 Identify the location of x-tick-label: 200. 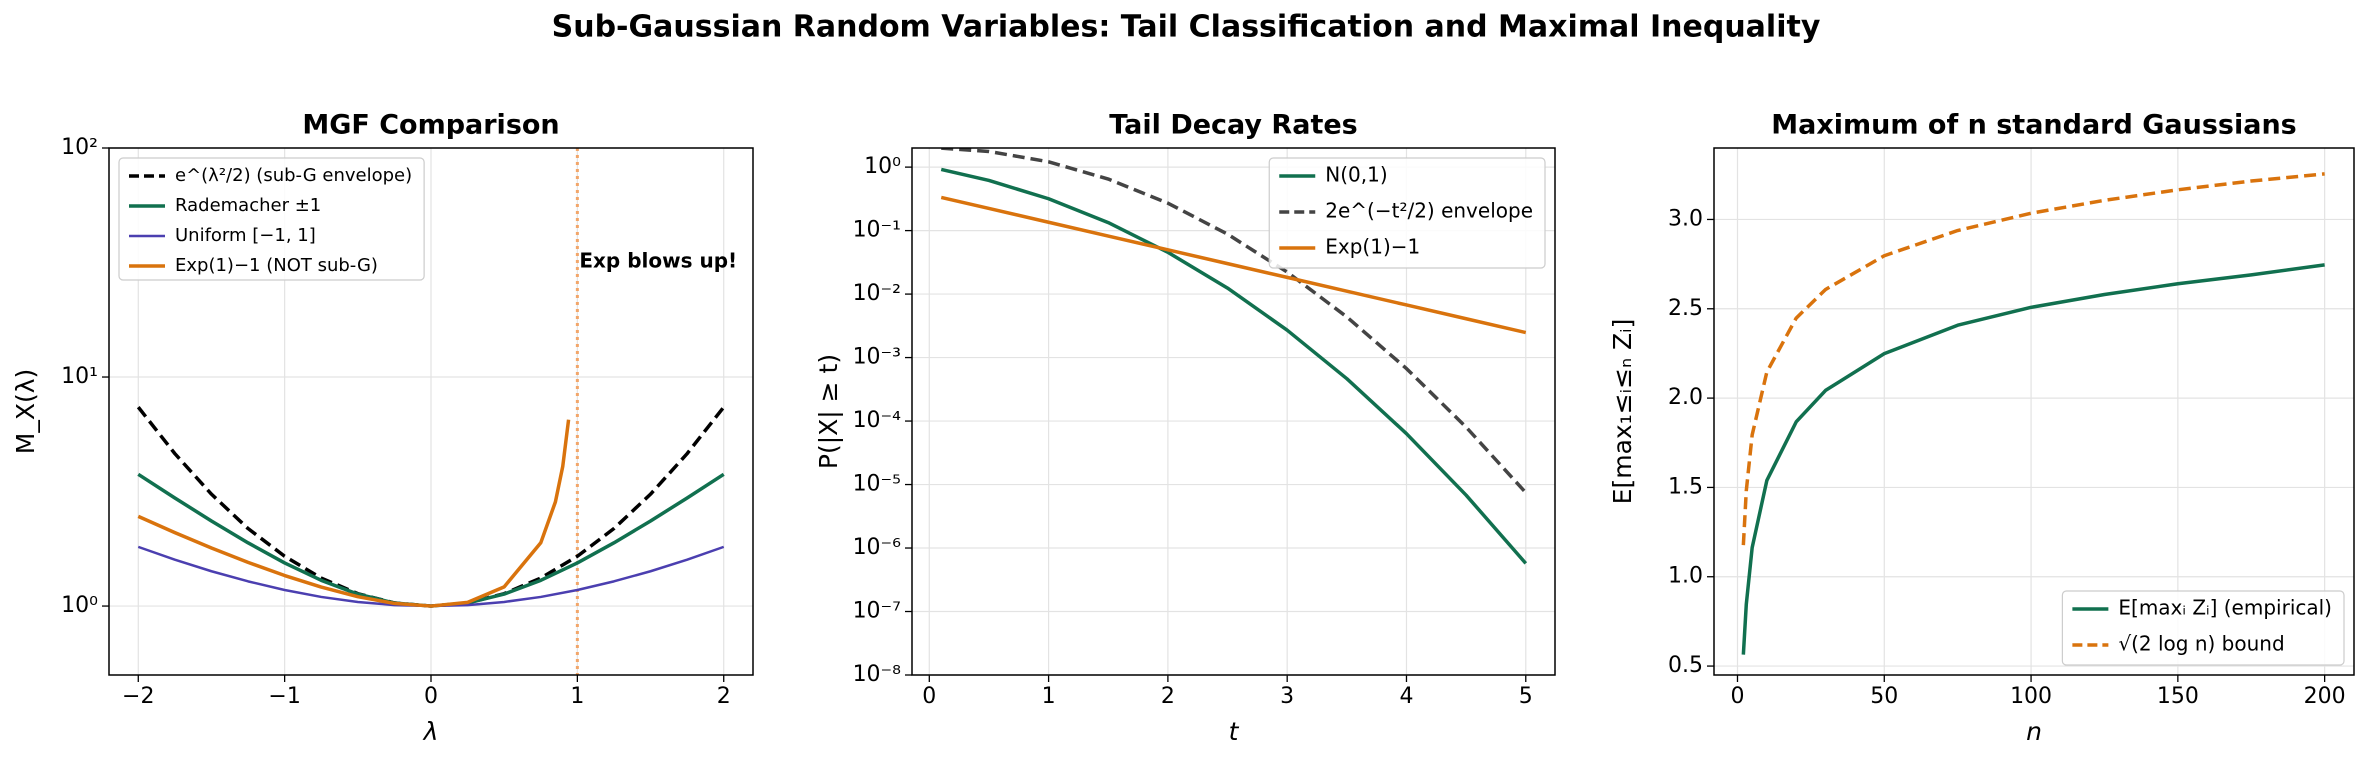
(2325, 696).